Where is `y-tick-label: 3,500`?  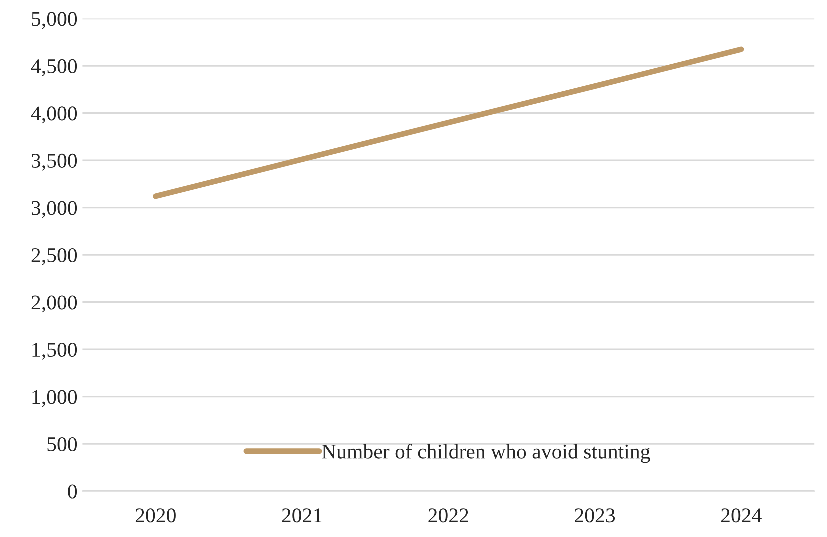 y-tick-label: 3,500 is located at coordinates (55, 162).